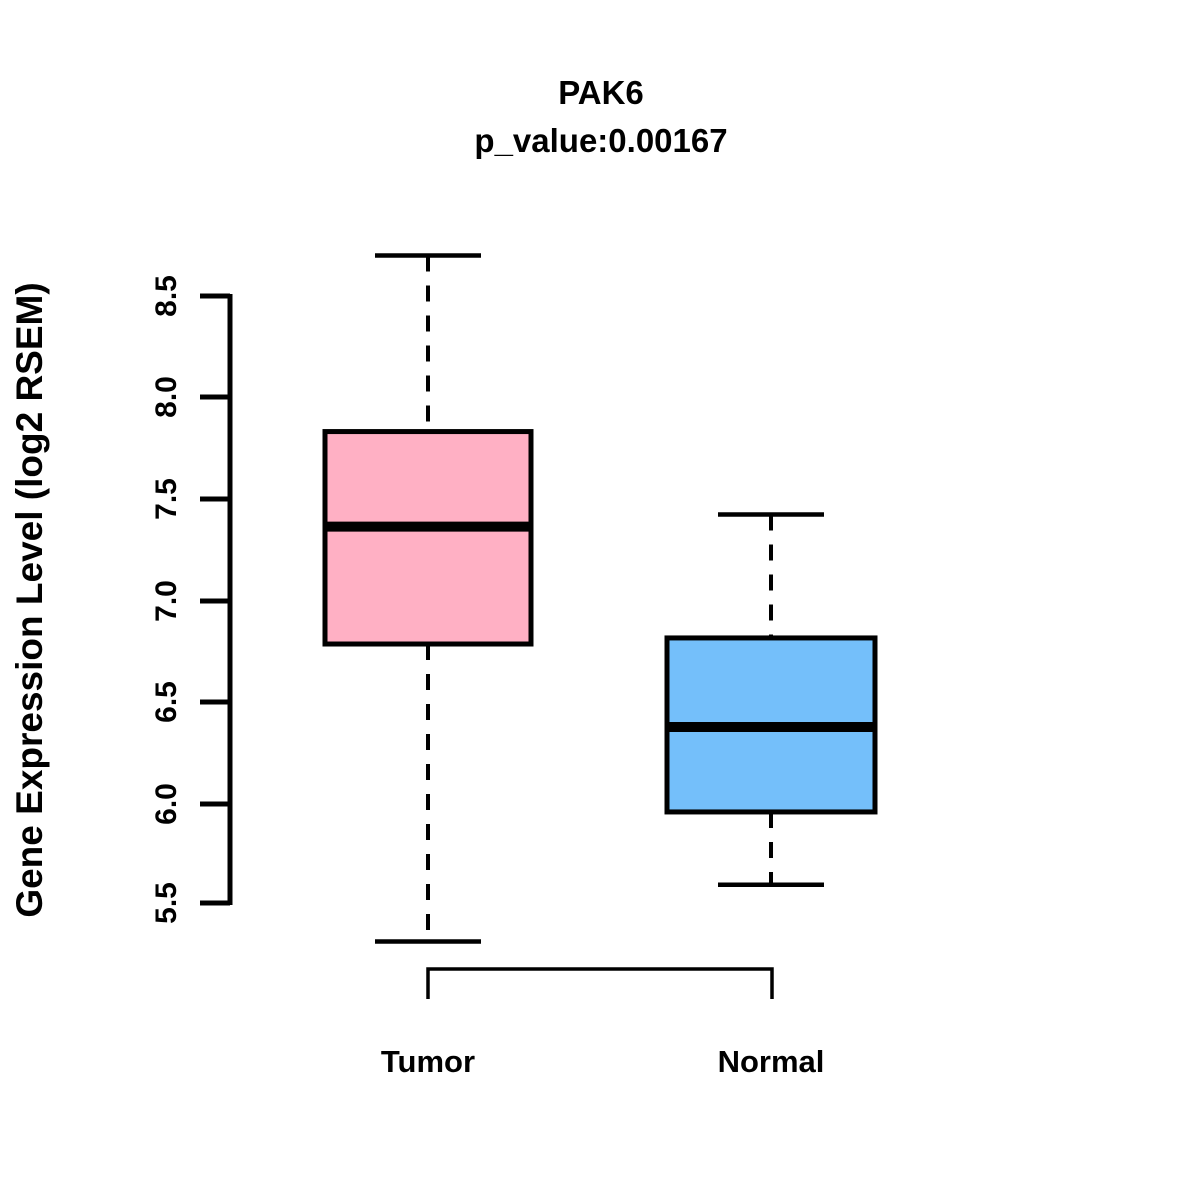  I want to click on box-body-tumor, so click(428, 538).